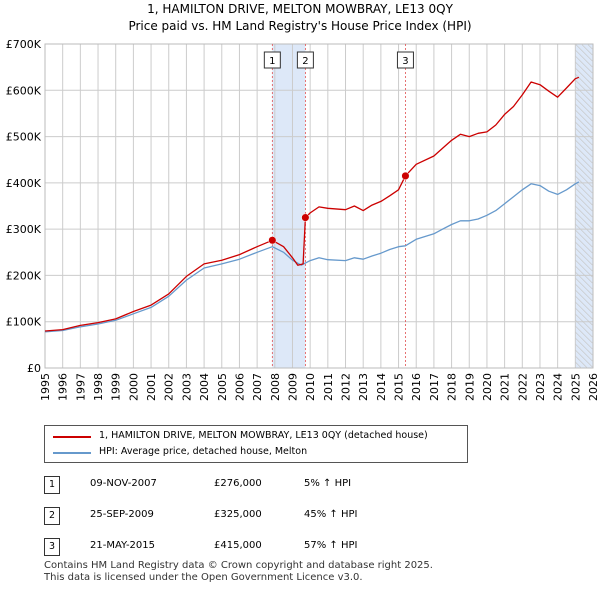  Describe the element at coordinates (133, 387) in the screenshot. I see `x-tick-label: 2000` at that location.